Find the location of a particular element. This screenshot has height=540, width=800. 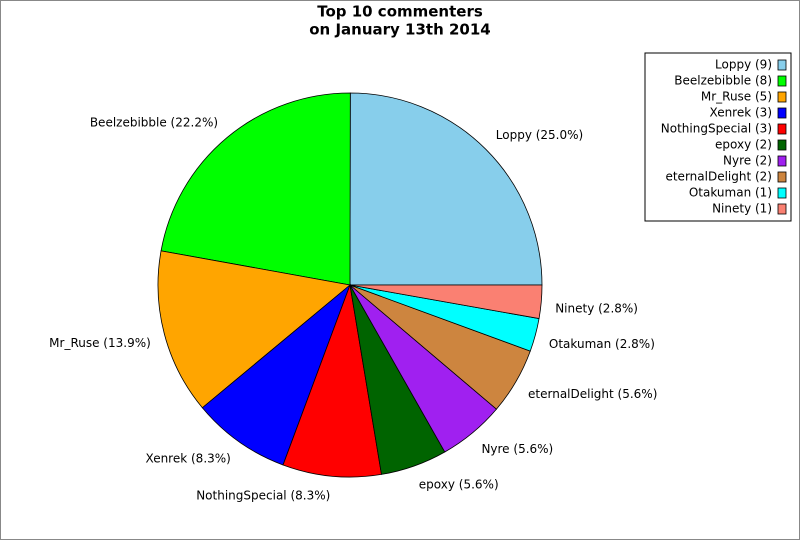

legend-label: Beelzebibble (8) is located at coordinates (723, 81).